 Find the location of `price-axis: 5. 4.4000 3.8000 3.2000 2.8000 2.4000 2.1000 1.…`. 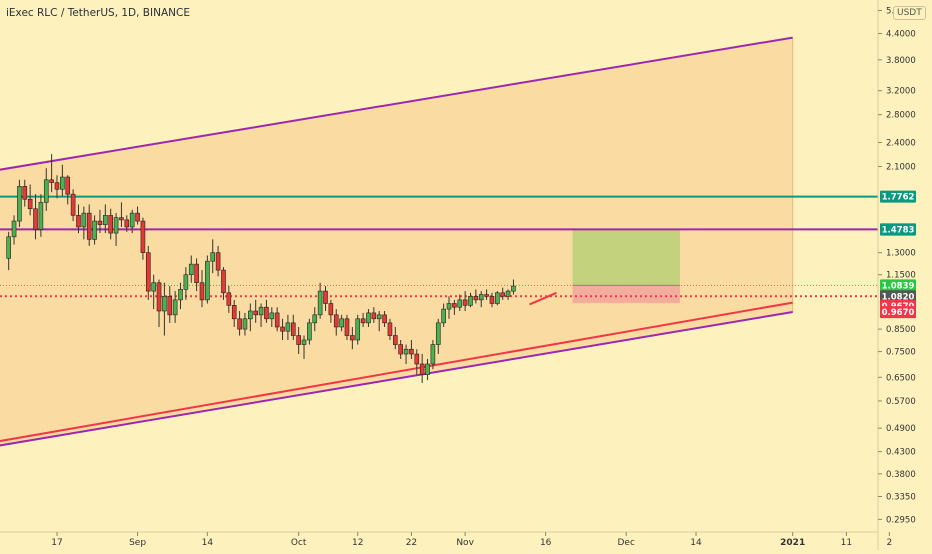

price-axis: 5. 4.4000 3.8000 3.2000 2.8000 2.4000 2.1000 1.… is located at coordinates (897, 265).